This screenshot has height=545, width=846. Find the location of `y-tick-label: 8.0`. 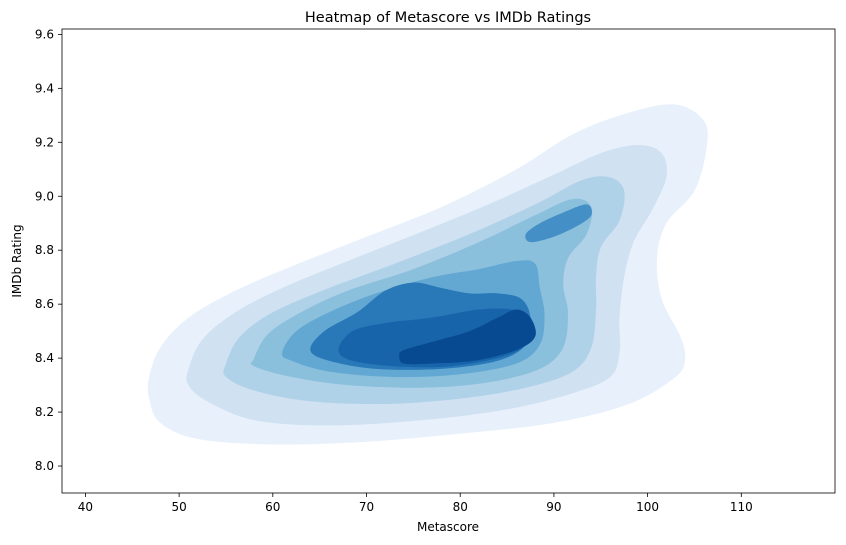

y-tick-label: 8.0 is located at coordinates (44, 466).